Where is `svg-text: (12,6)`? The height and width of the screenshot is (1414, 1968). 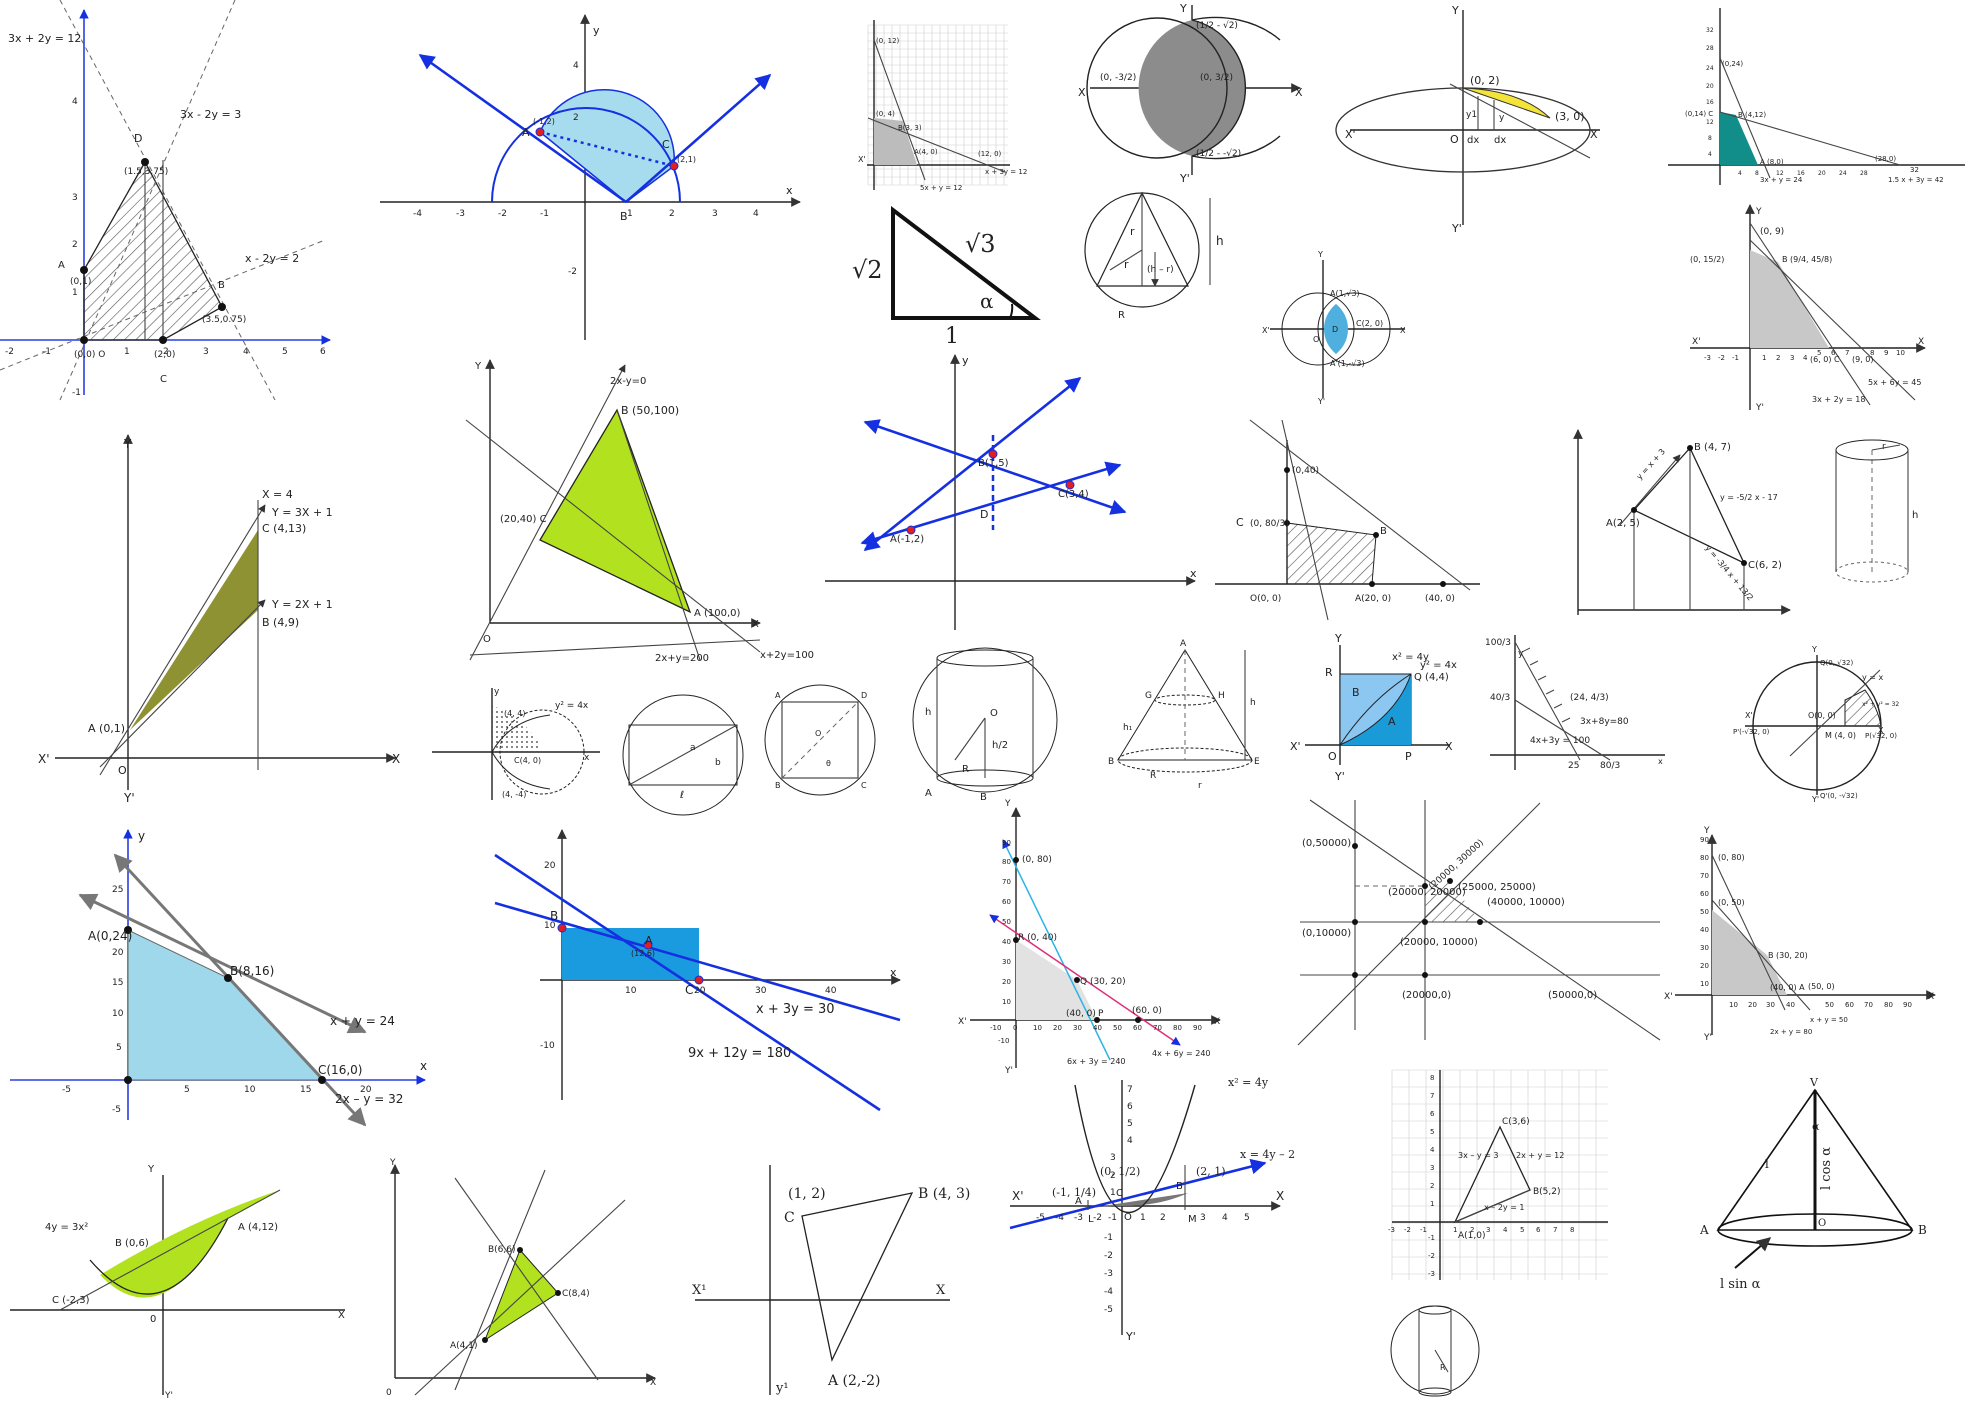 svg-text: (12,6) is located at coordinates (643, 953).